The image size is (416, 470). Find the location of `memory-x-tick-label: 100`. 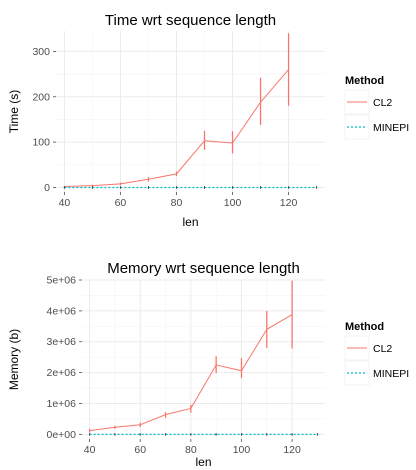

memory-x-tick-label: 100 is located at coordinates (242, 450).